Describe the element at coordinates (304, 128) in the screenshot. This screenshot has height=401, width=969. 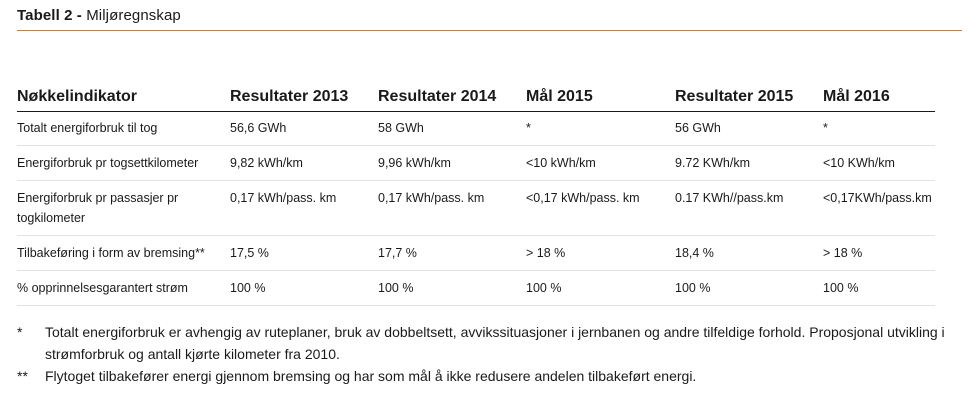
I see `cell-value: 56,6 GWh` at that location.